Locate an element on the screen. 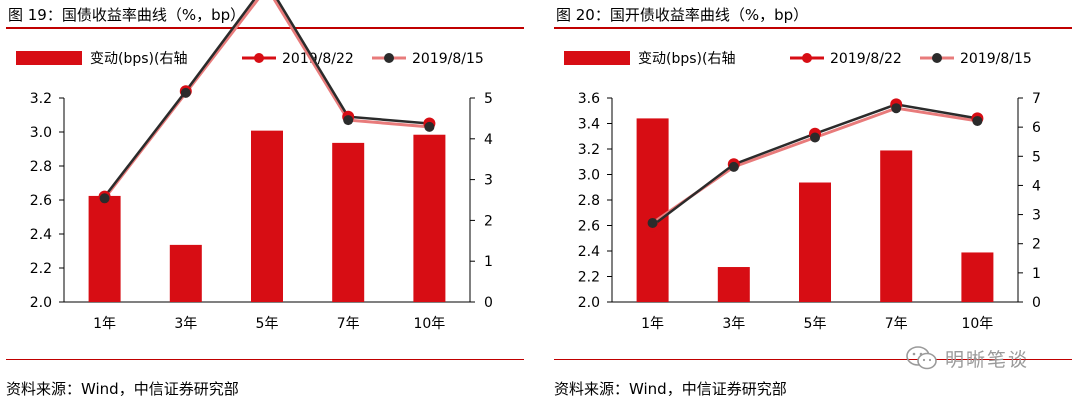  watermark-text: 明晰笔谈 is located at coordinates (987, 360).